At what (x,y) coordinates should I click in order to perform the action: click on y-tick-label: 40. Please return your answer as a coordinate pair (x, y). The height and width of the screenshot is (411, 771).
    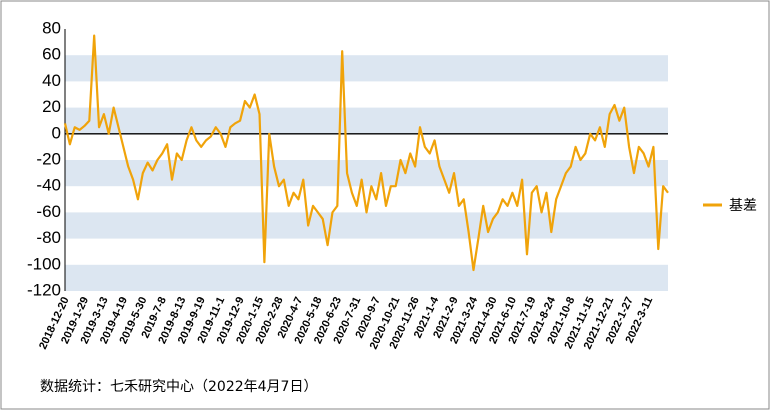
    Looking at the image, I should click on (51, 80).